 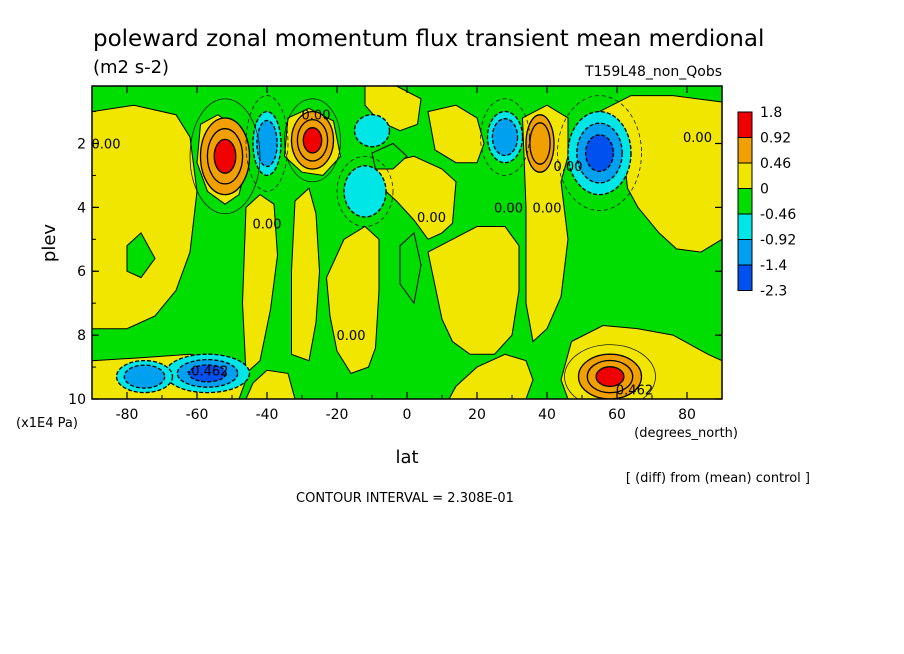 I want to click on colorbar-label: -2.3, so click(x=773, y=292).